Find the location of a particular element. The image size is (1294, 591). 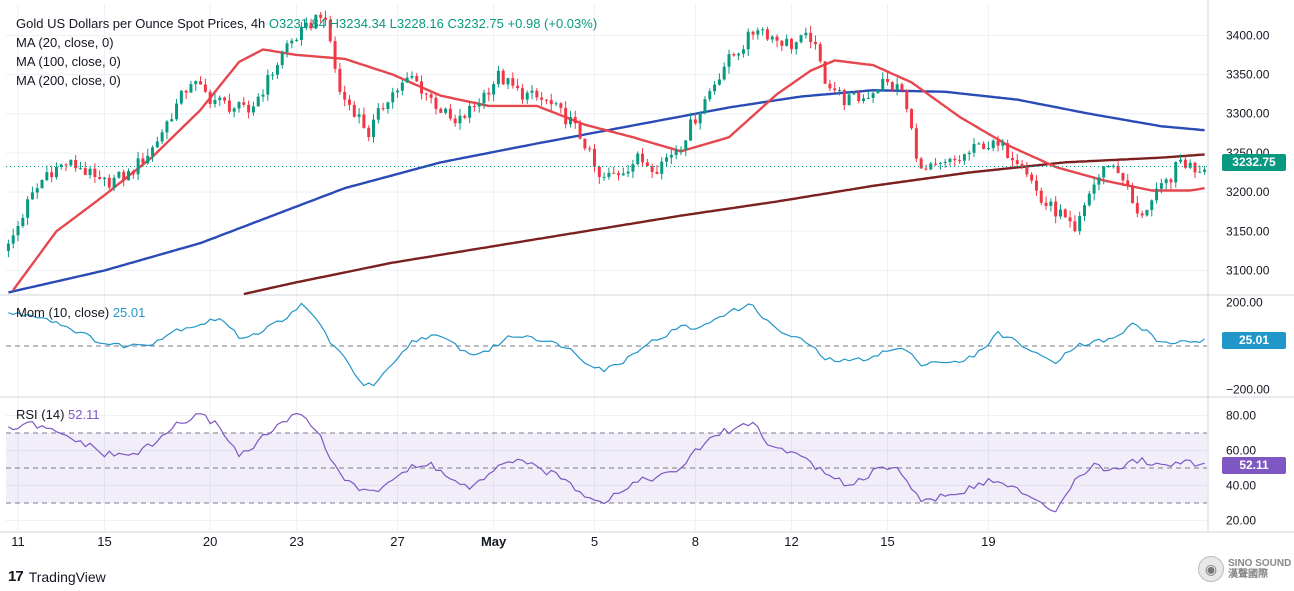

legend-ma20: MA (20, close, 0) is located at coordinates (65, 42).